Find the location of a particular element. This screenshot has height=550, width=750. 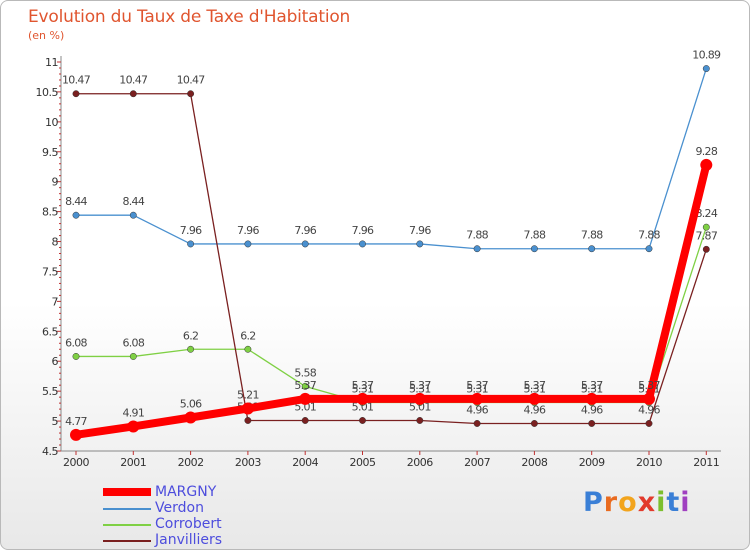

x-tick-label: 2000 is located at coordinates (76, 462).